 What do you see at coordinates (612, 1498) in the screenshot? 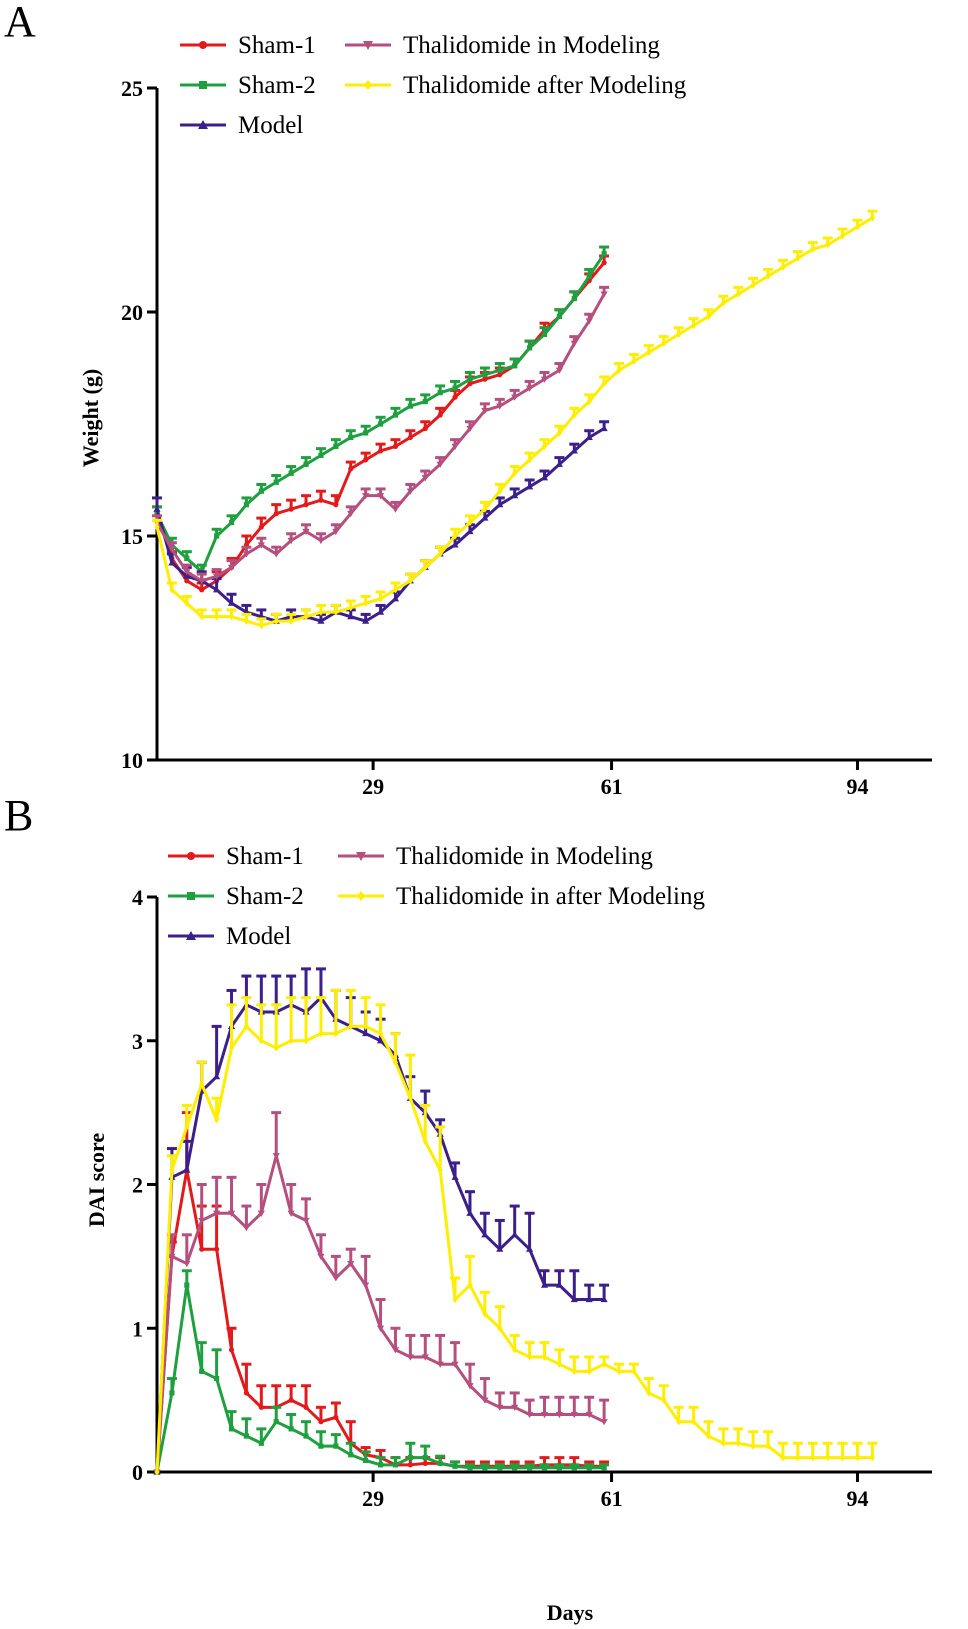
I see `dai-x-tick-label: 61` at bounding box center [612, 1498].